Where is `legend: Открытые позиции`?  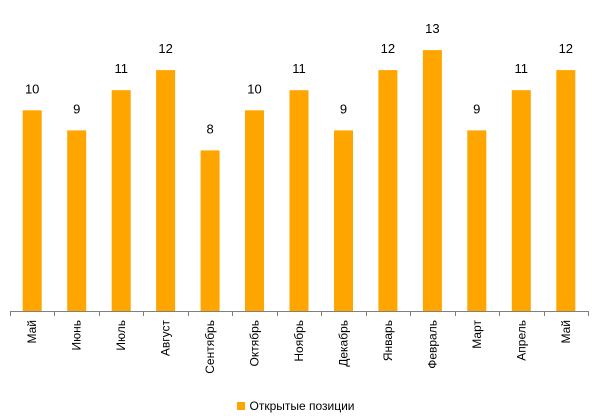
legend: Открытые позиции is located at coordinates (296, 406).